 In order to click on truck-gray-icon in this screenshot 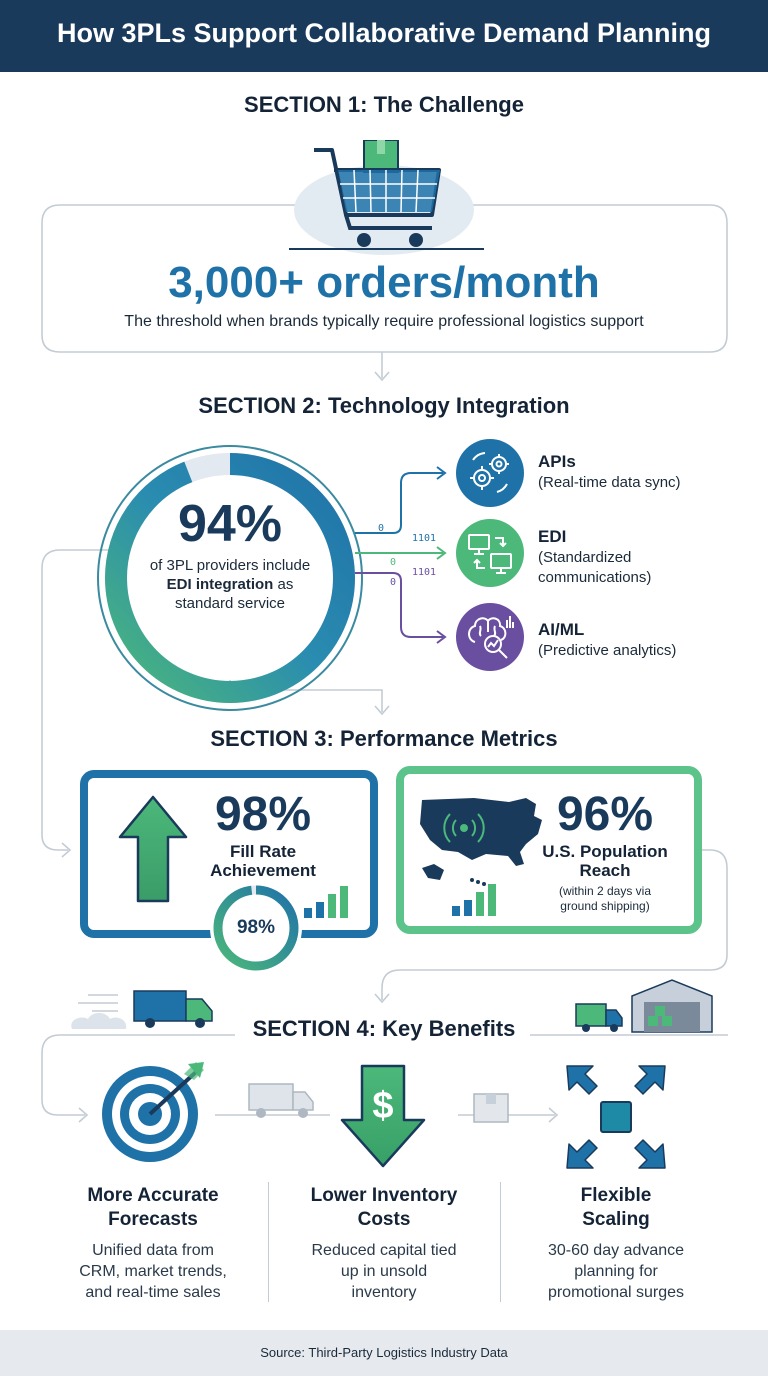, I will do `click(281, 1100)`.